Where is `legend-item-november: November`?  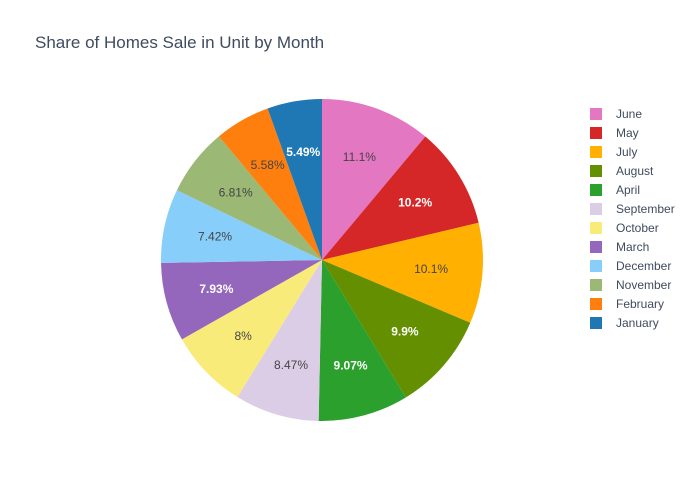 legend-item-november: November is located at coordinates (630, 285).